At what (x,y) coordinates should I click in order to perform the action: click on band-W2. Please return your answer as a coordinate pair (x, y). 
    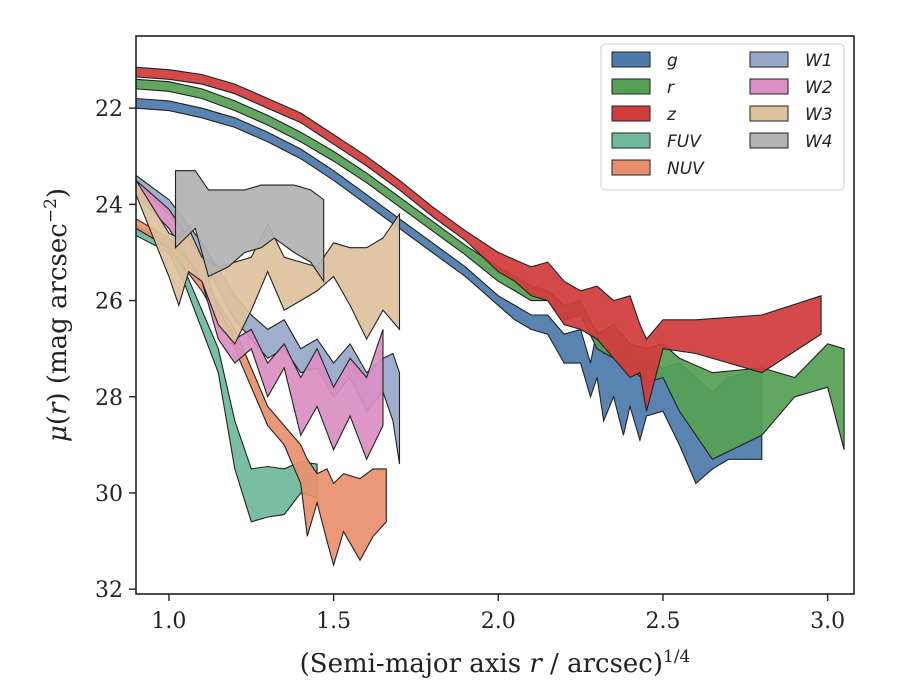
    Looking at the image, I should click on (259, 320).